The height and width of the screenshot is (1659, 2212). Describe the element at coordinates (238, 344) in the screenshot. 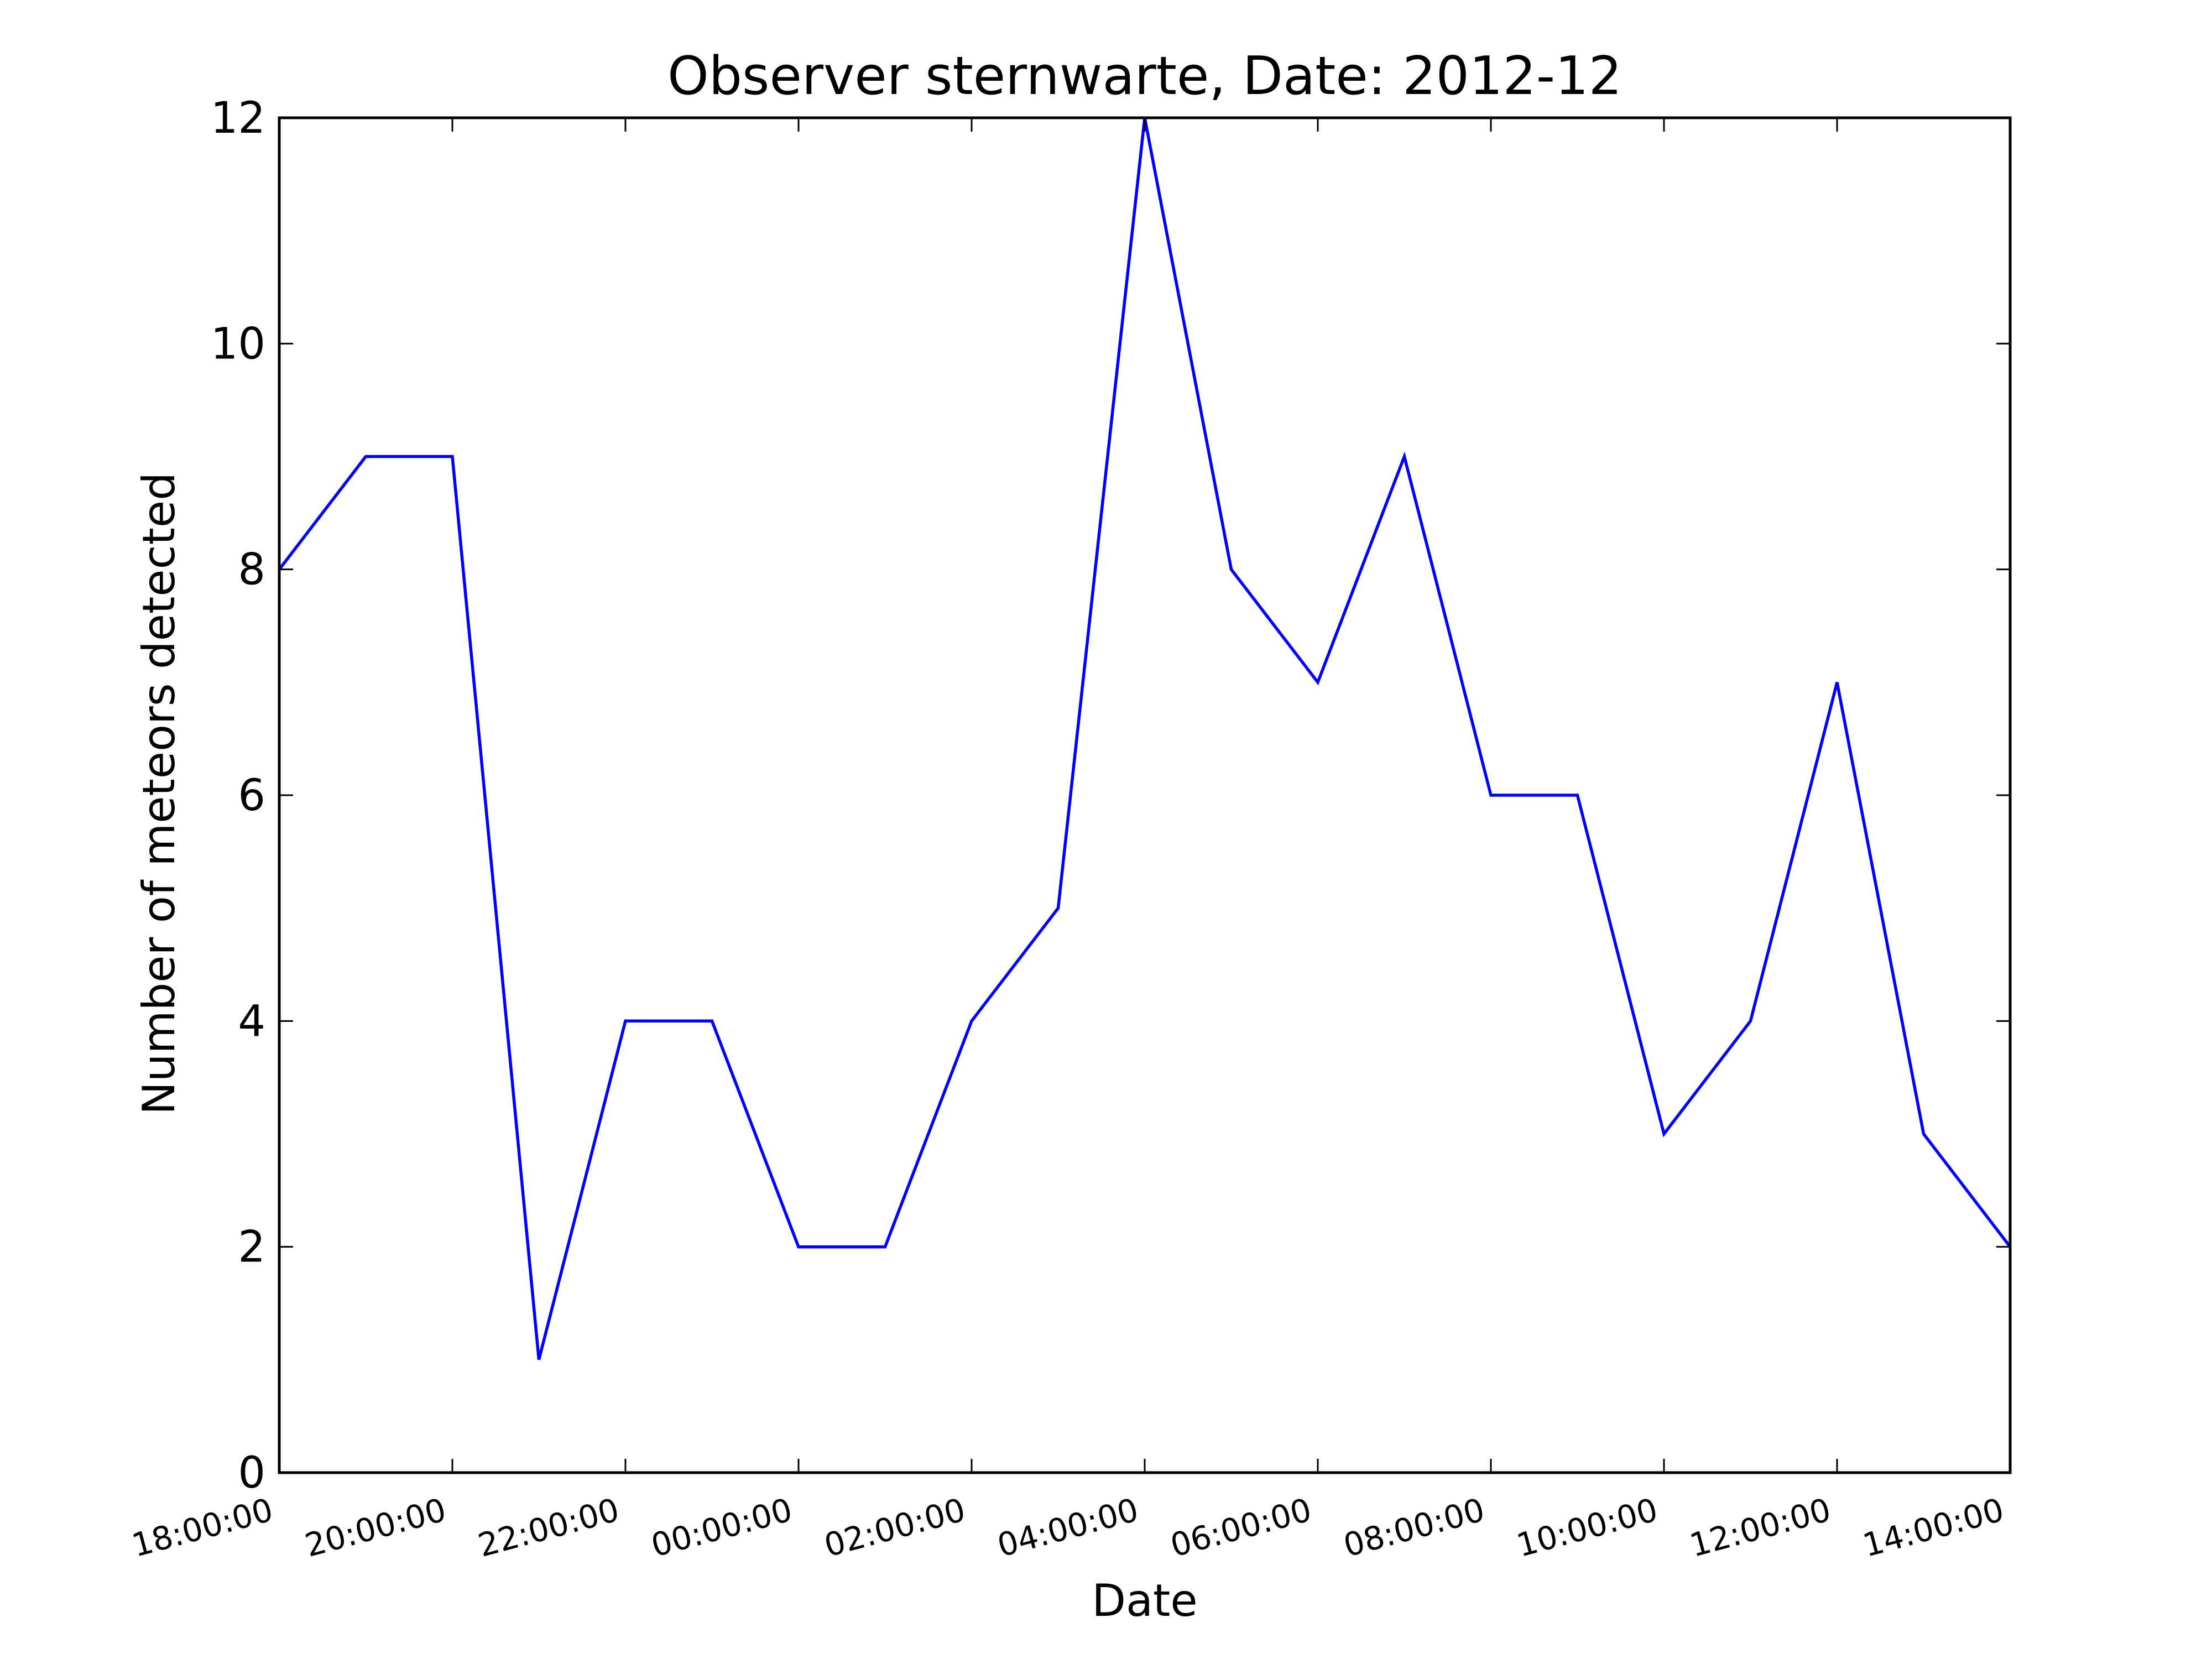

I see `y-tick-label: 10` at that location.